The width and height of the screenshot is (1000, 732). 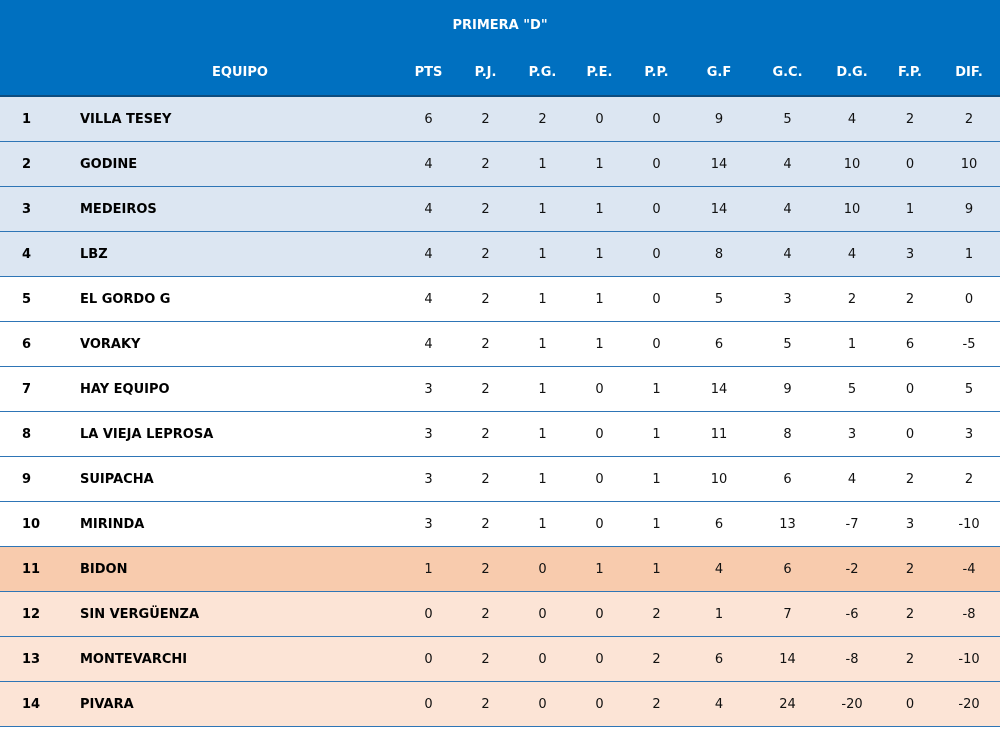 I want to click on table-row: 11 BIDON 1 2 0 1 1 4 6 -2 2 -4, so click(x=500, y=569).